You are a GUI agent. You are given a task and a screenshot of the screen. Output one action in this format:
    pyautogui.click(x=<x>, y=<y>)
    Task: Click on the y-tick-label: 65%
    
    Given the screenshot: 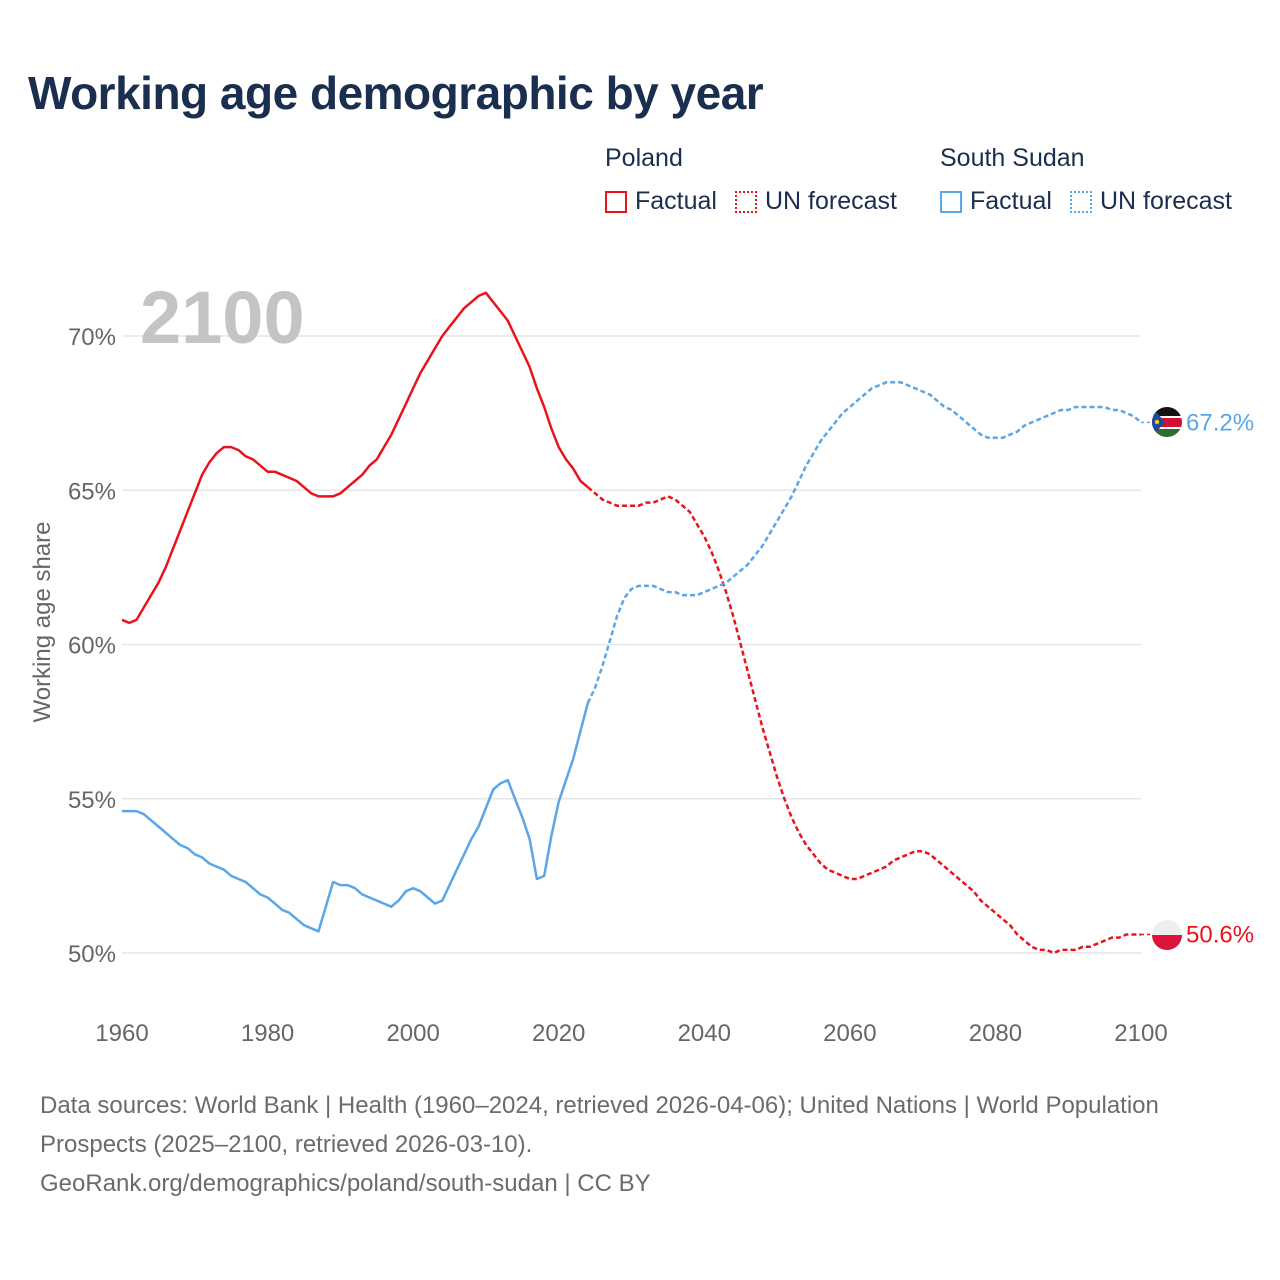 What is the action you would take?
    pyautogui.click(x=92, y=491)
    